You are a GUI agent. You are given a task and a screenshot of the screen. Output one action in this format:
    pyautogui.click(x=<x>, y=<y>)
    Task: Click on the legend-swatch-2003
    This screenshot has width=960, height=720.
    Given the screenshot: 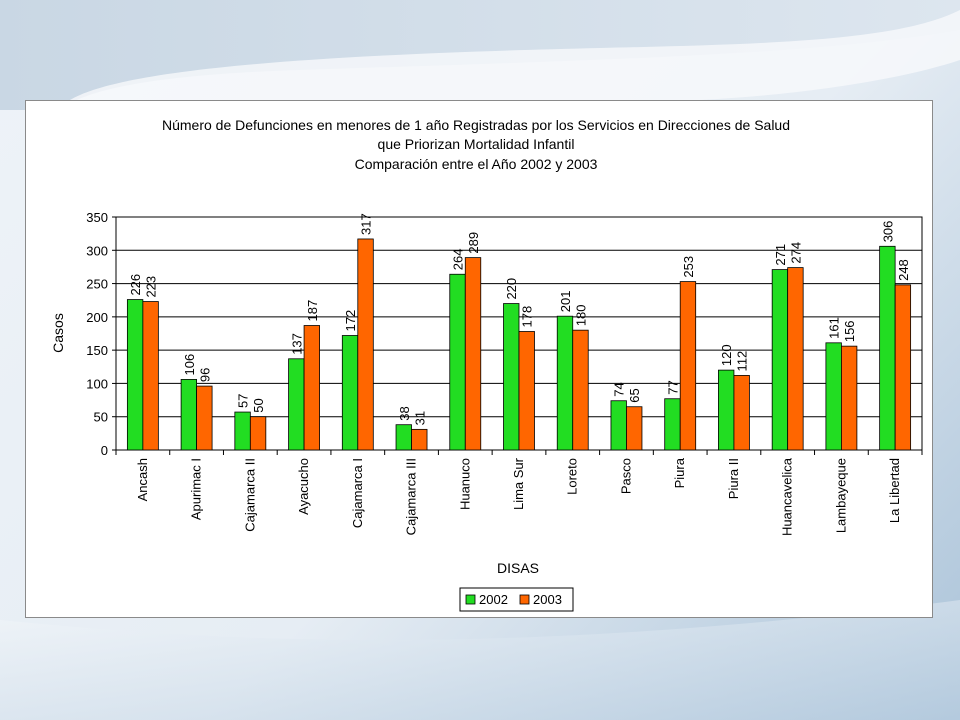 What is the action you would take?
    pyautogui.click(x=524, y=599)
    